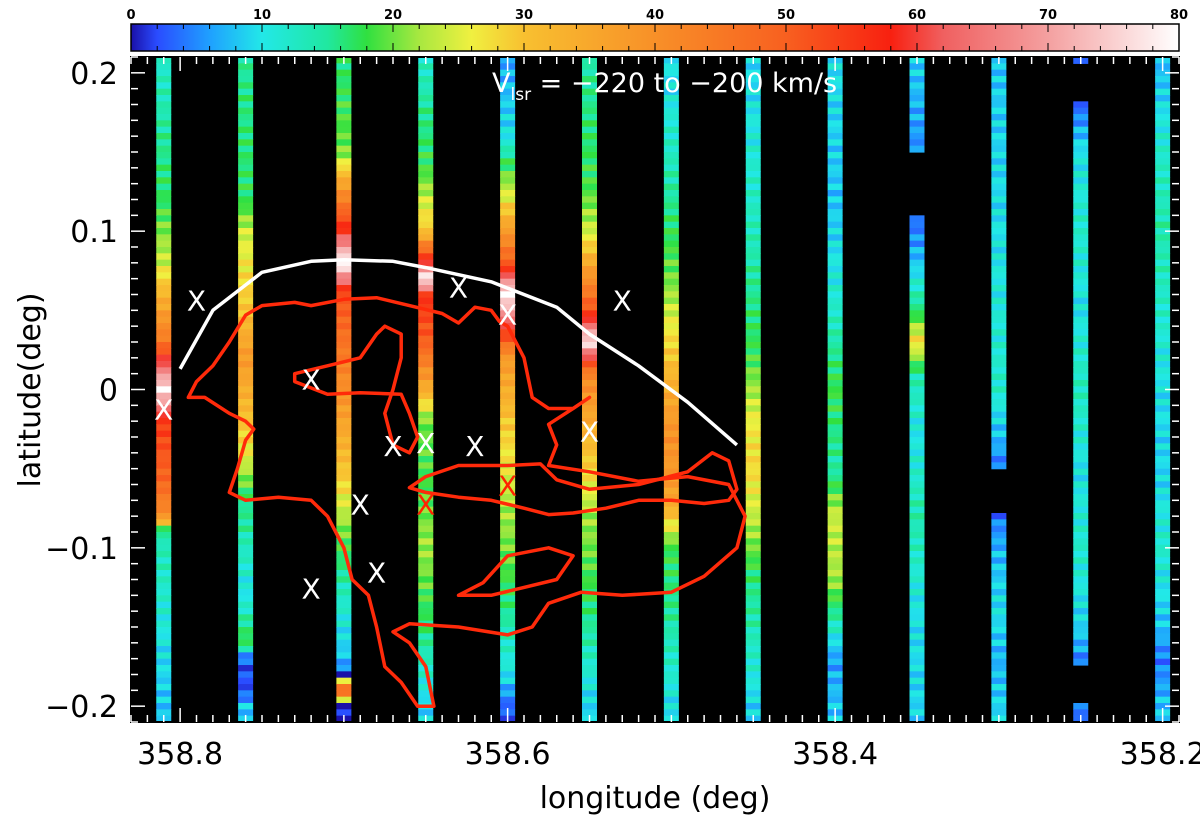 The image size is (1200, 824). I want to click on white-arc-curve, so click(458, 352).